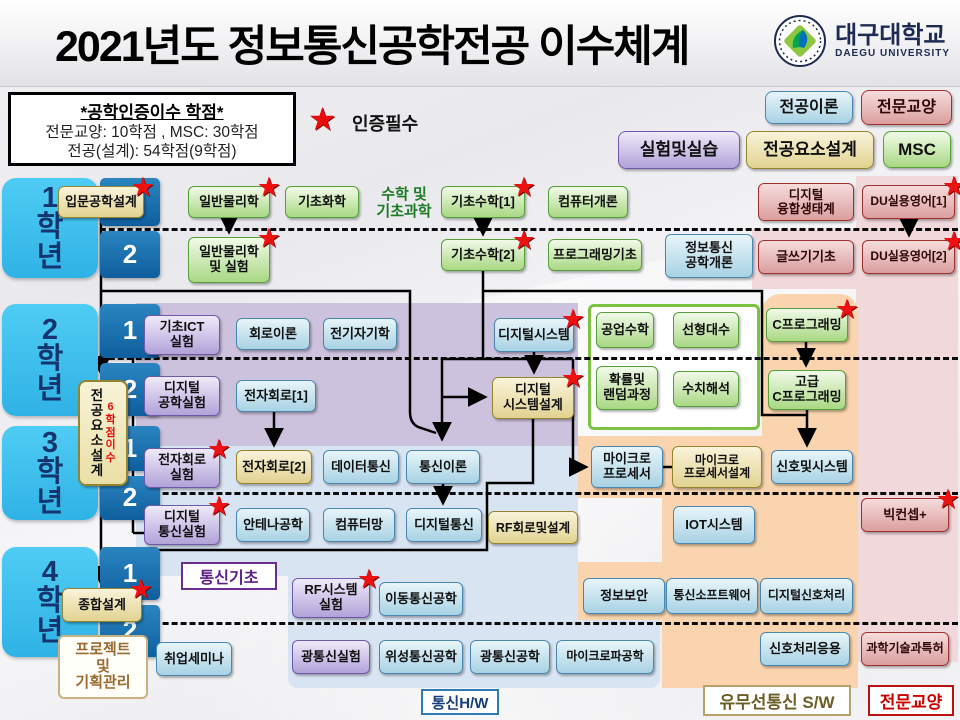 The width and height of the screenshot is (960, 720). Describe the element at coordinates (627, 467) in the screenshot. I see `course-microprocessor: 마이크로 프로세서` at that location.